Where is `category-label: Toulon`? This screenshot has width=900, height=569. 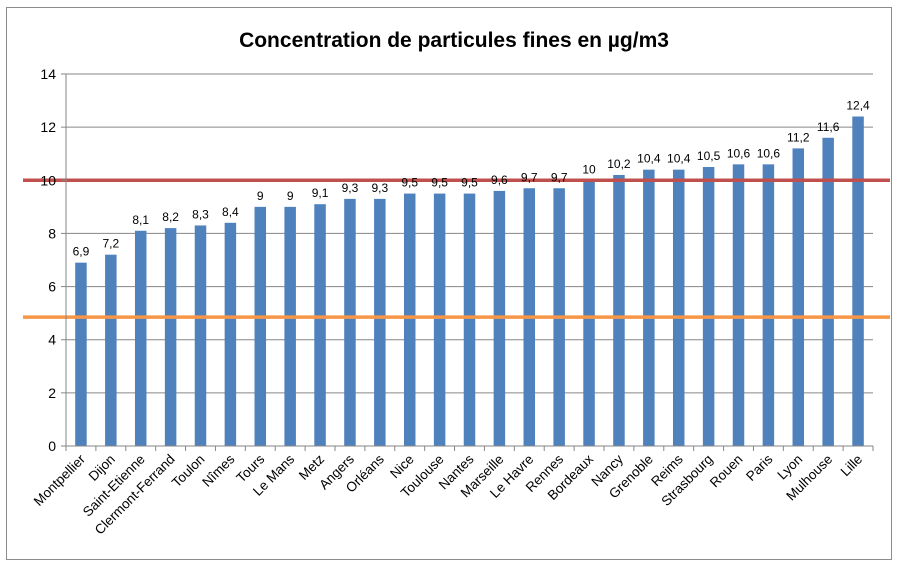
category-label: Toulon is located at coordinates (188, 471).